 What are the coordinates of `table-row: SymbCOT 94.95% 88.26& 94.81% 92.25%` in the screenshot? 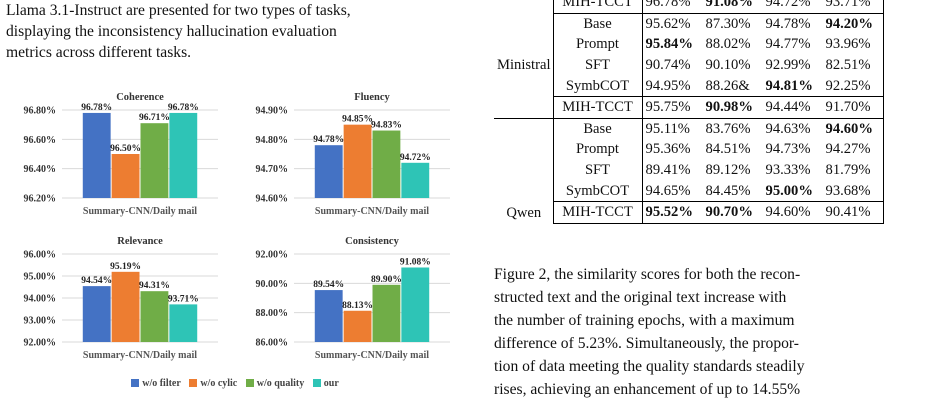 It's located at (689, 86).